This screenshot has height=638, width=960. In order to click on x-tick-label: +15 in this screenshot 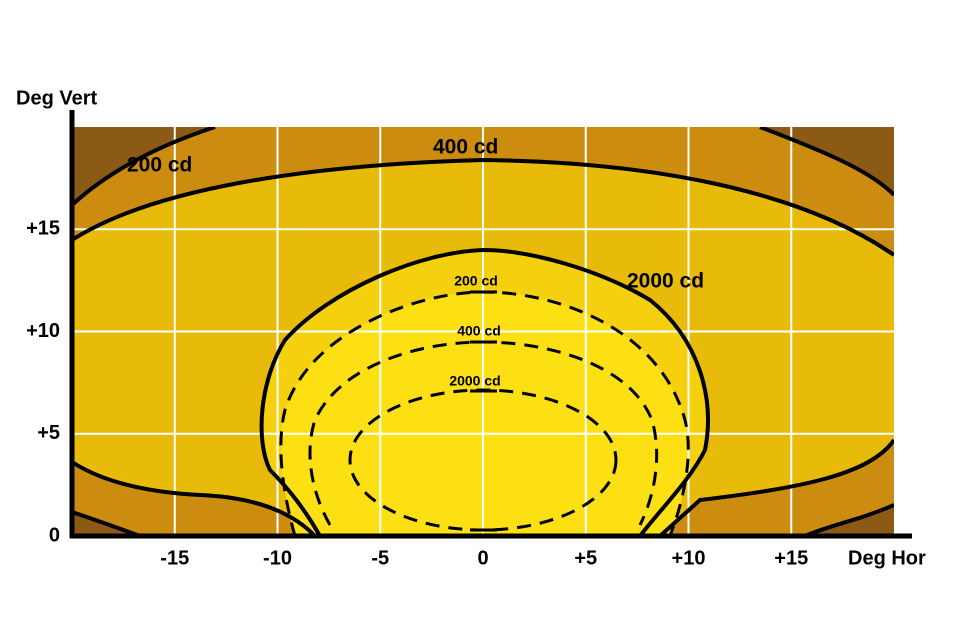, I will do `click(791, 558)`.